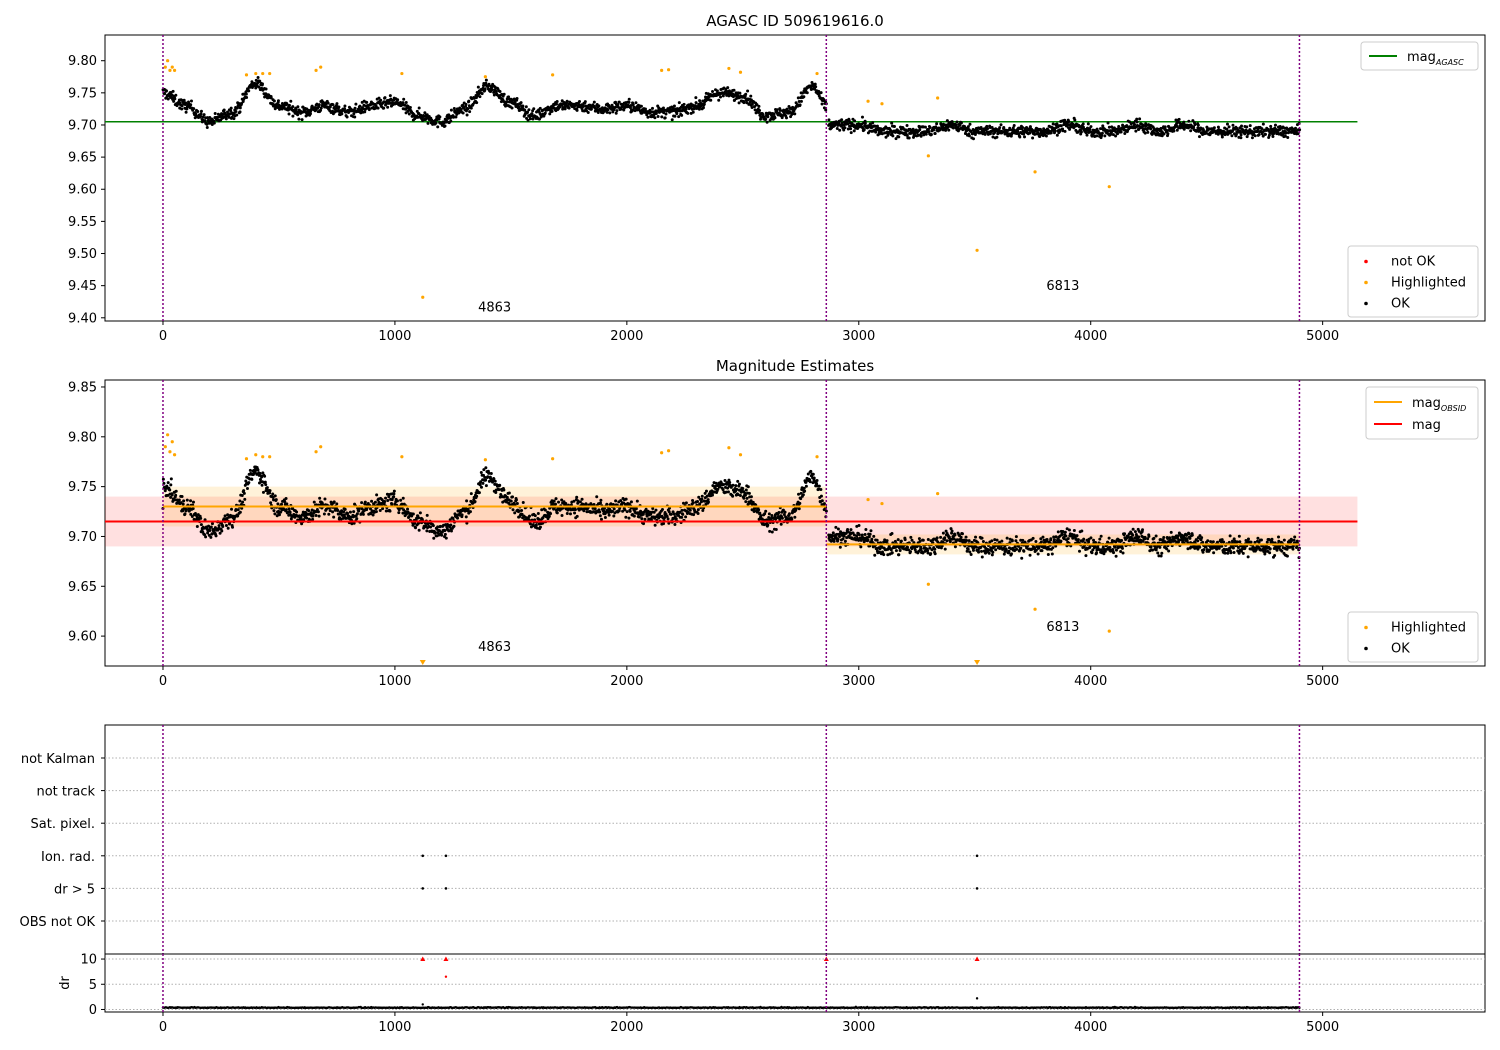 This screenshot has width=1500, height=1050. I want to click on x-tick-label: 4000, so click(1090, 336).